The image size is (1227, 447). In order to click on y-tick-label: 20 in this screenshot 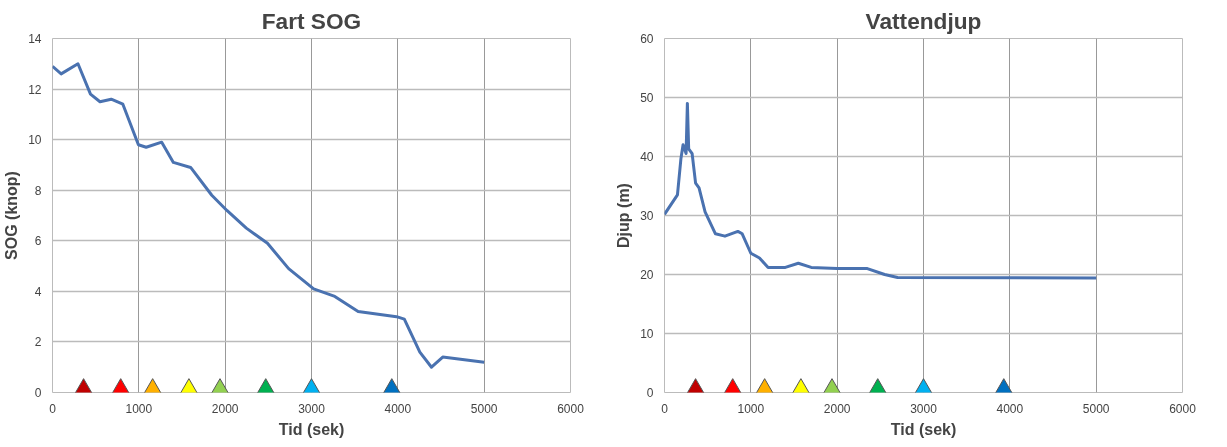, I will do `click(647, 275)`.